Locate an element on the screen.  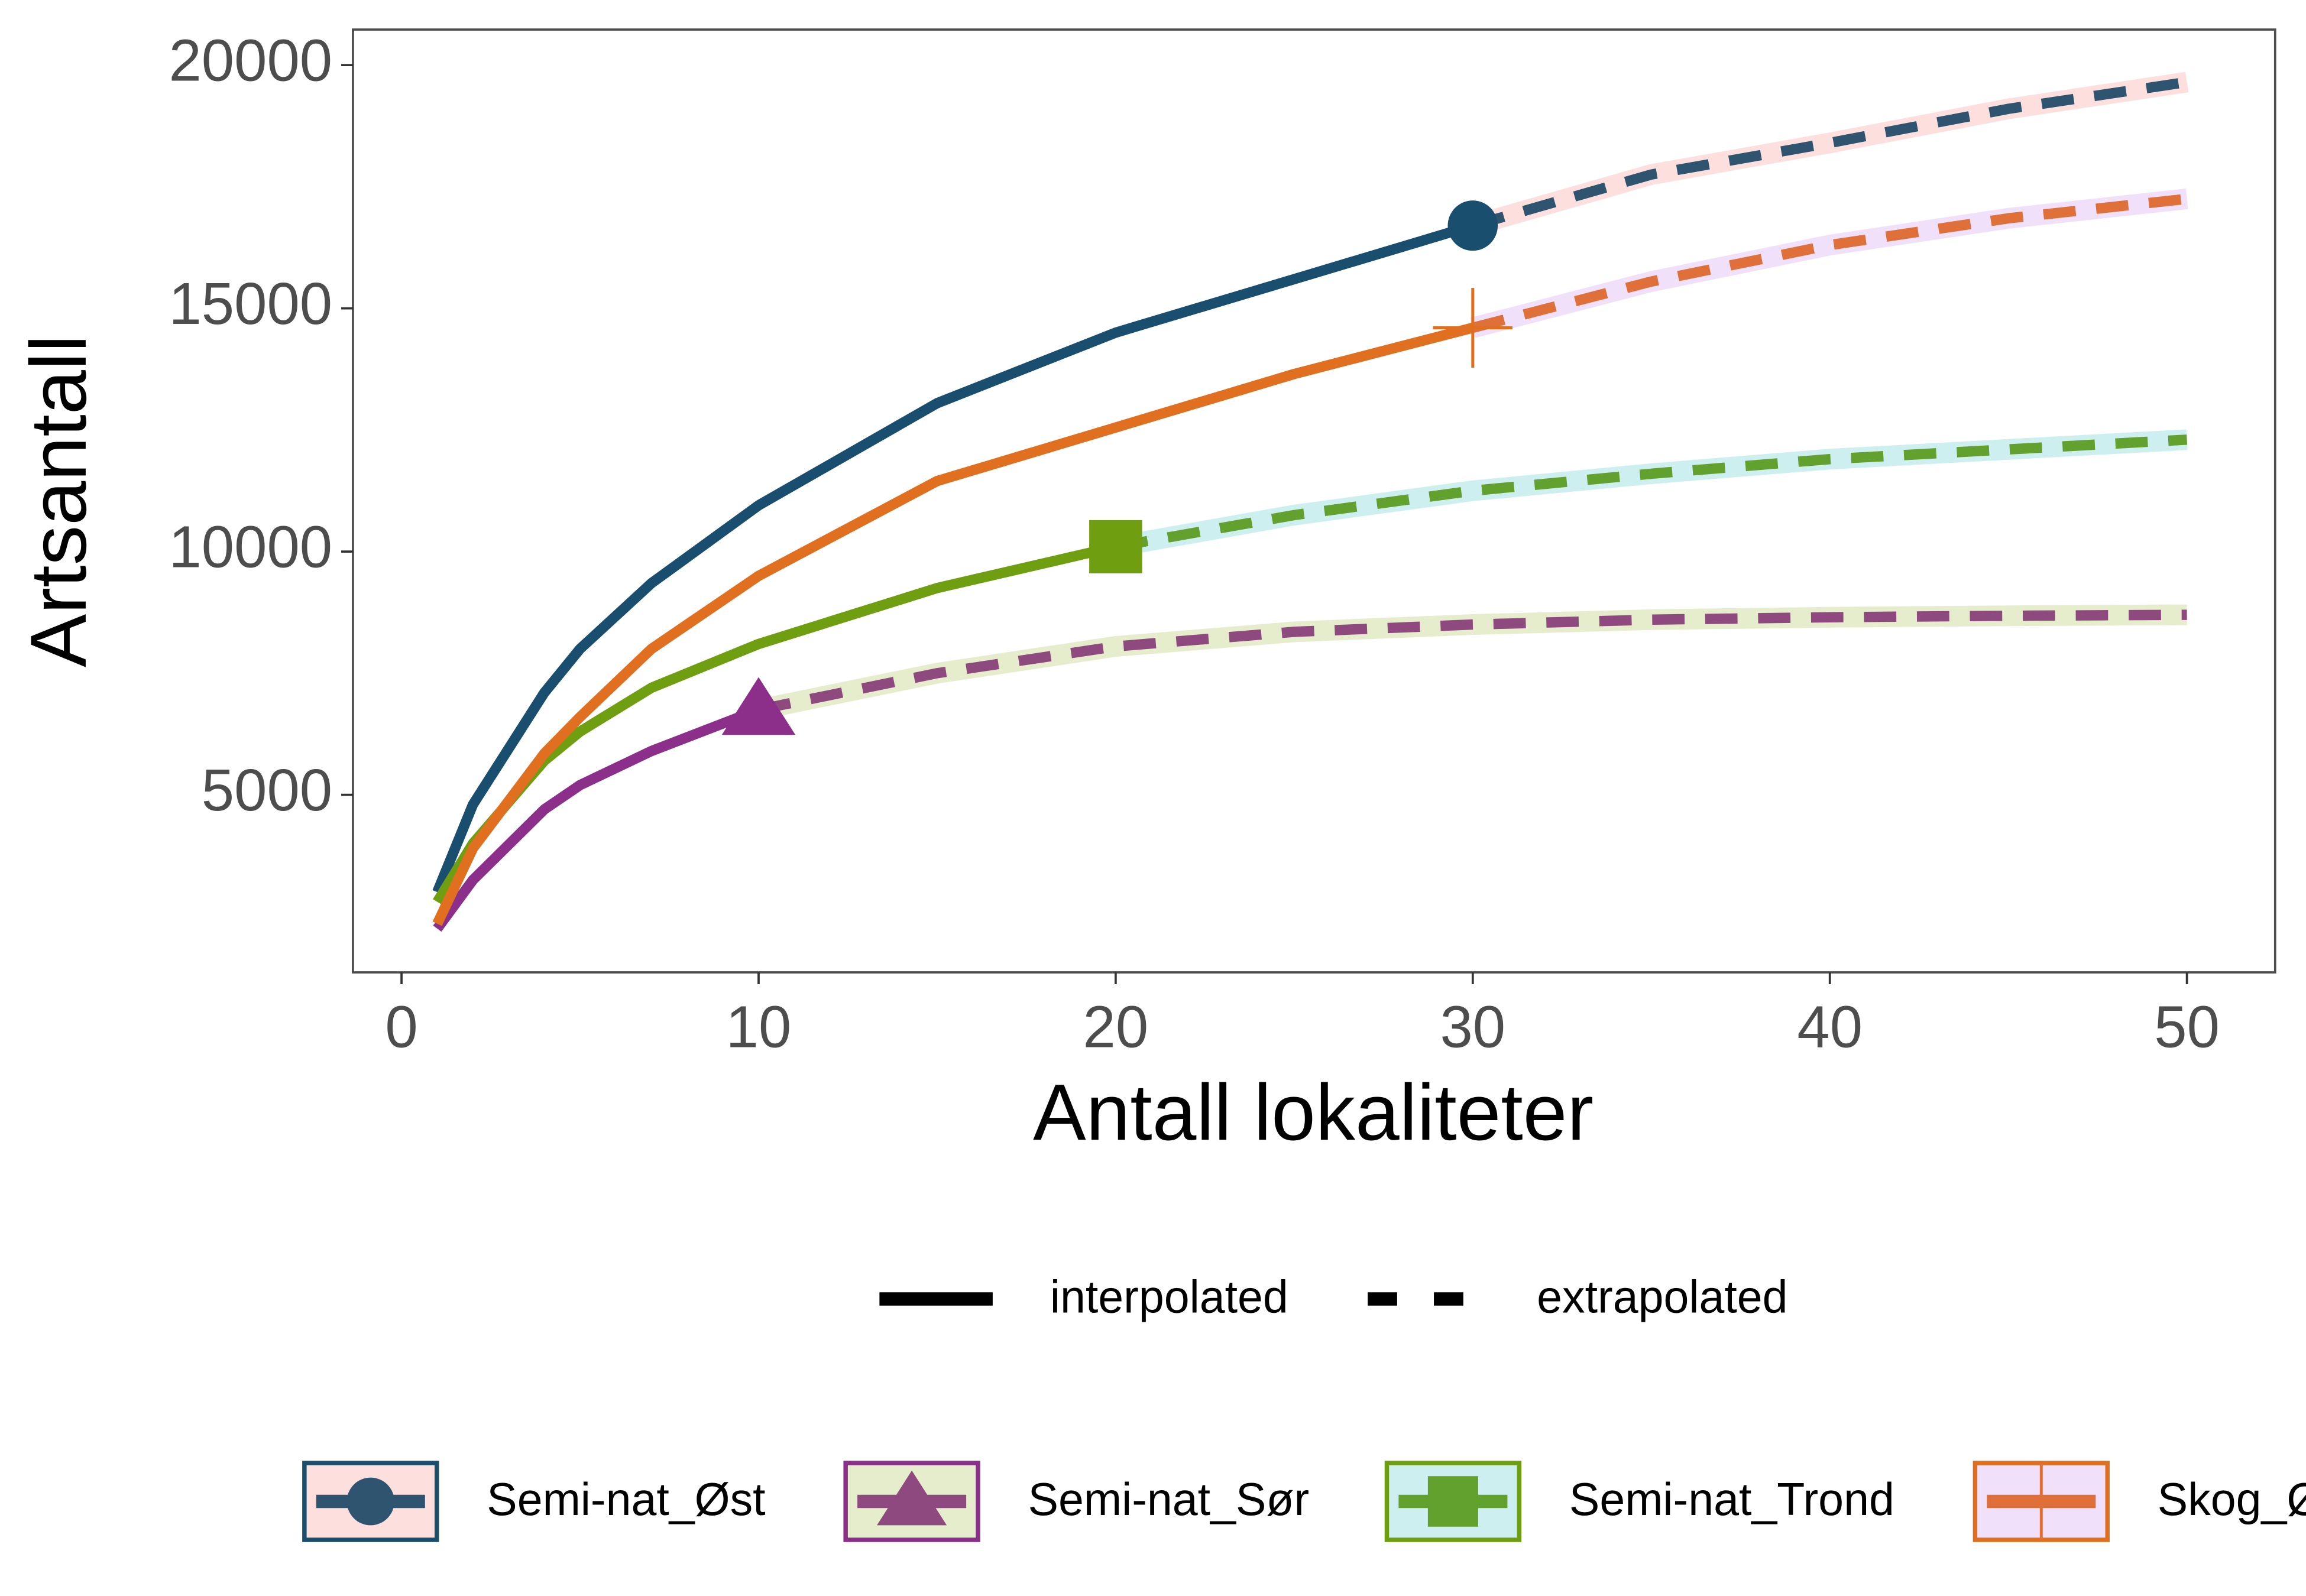
y-tick-label: 10000 is located at coordinates (250, 547).